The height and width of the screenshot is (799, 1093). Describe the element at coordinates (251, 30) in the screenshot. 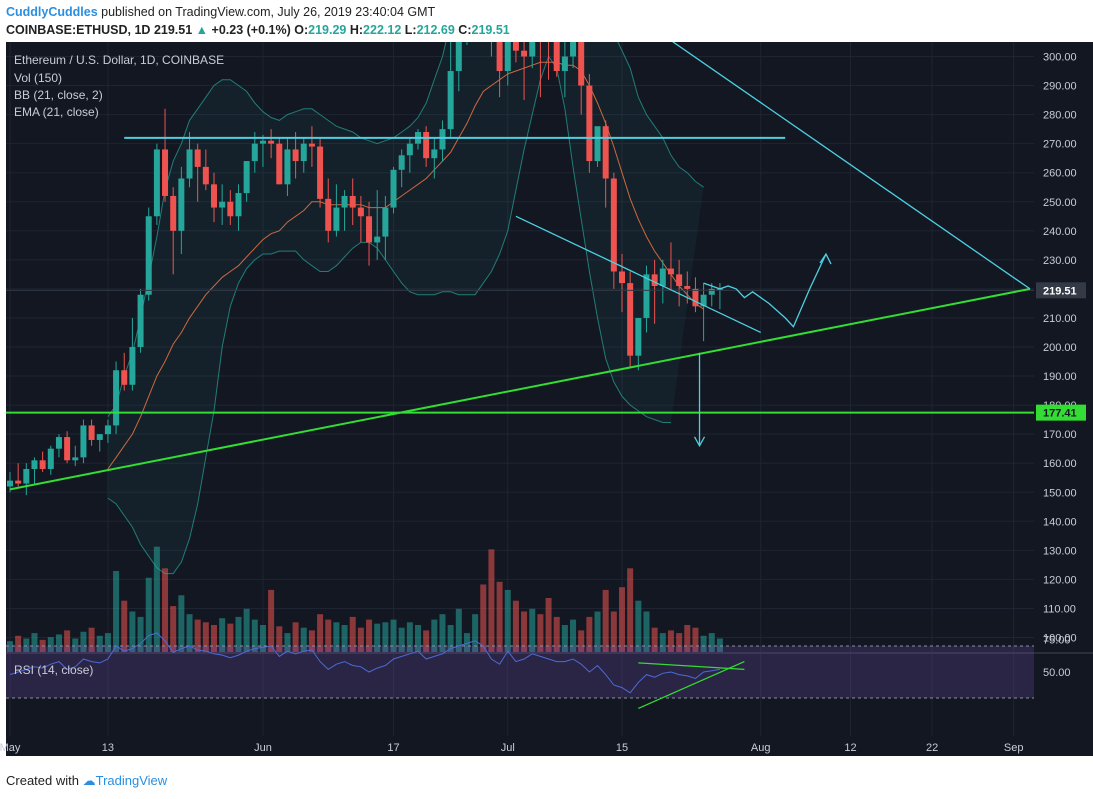

I see `change-value: +0.23 (+0.1%)` at that location.